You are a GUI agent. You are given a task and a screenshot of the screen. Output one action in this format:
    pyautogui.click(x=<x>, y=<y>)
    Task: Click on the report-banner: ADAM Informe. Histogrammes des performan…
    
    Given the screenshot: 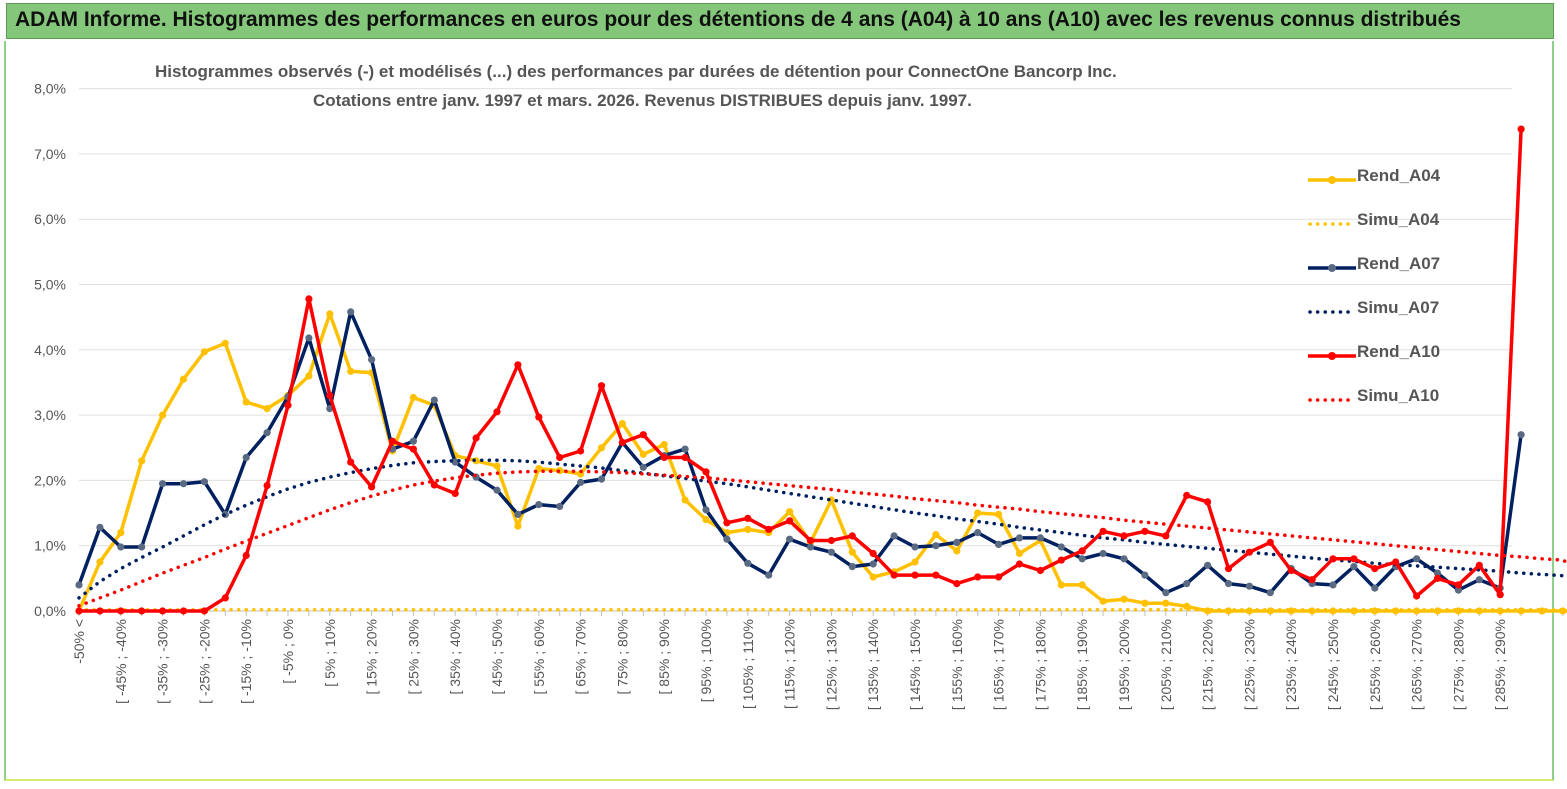 What is the action you would take?
    pyautogui.click(x=780, y=21)
    